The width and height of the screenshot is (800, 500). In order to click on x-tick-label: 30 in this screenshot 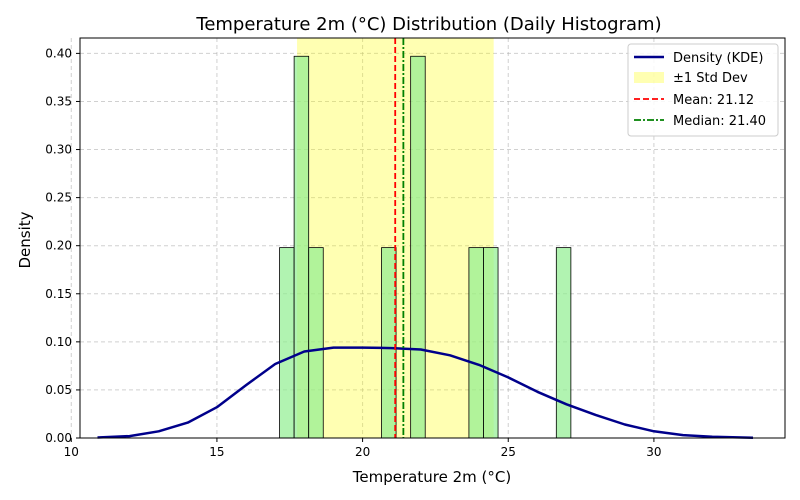, I will do `click(653, 452)`.